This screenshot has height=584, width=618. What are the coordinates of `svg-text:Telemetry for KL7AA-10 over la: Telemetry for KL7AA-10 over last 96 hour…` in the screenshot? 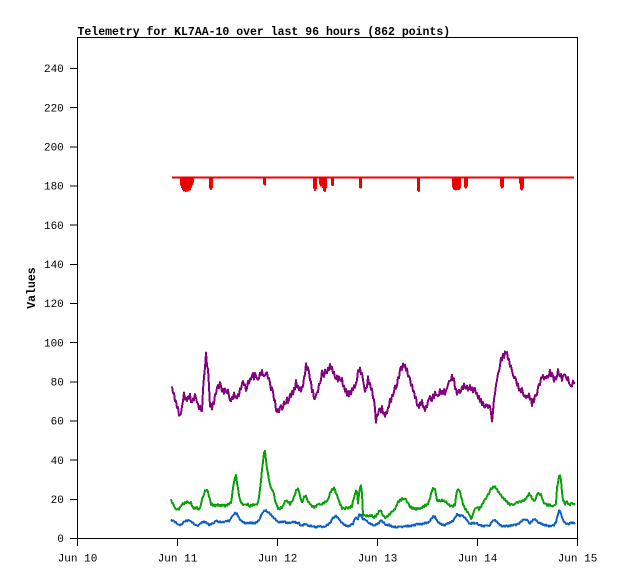 It's located at (264, 32).